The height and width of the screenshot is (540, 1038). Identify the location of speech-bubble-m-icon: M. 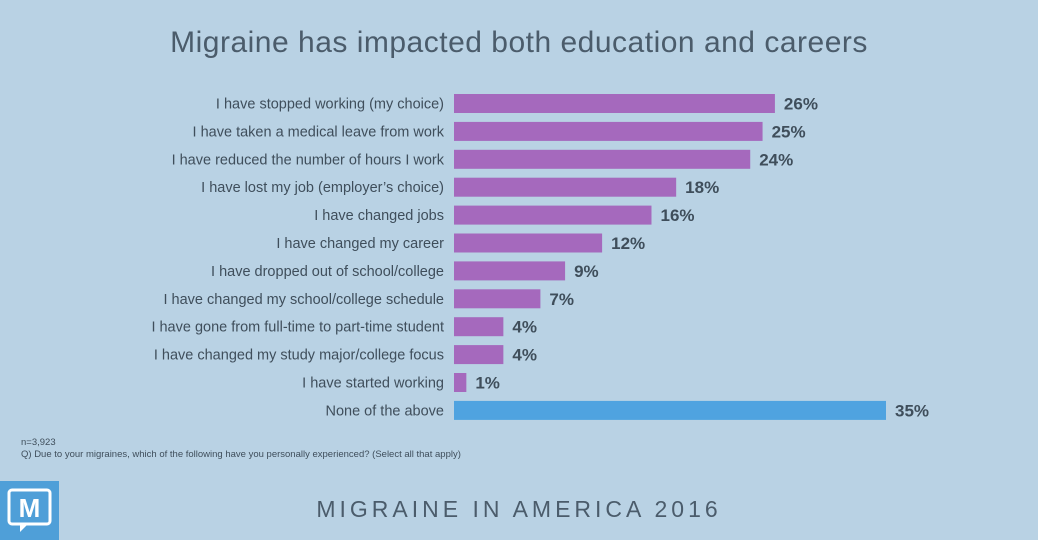
(29, 510).